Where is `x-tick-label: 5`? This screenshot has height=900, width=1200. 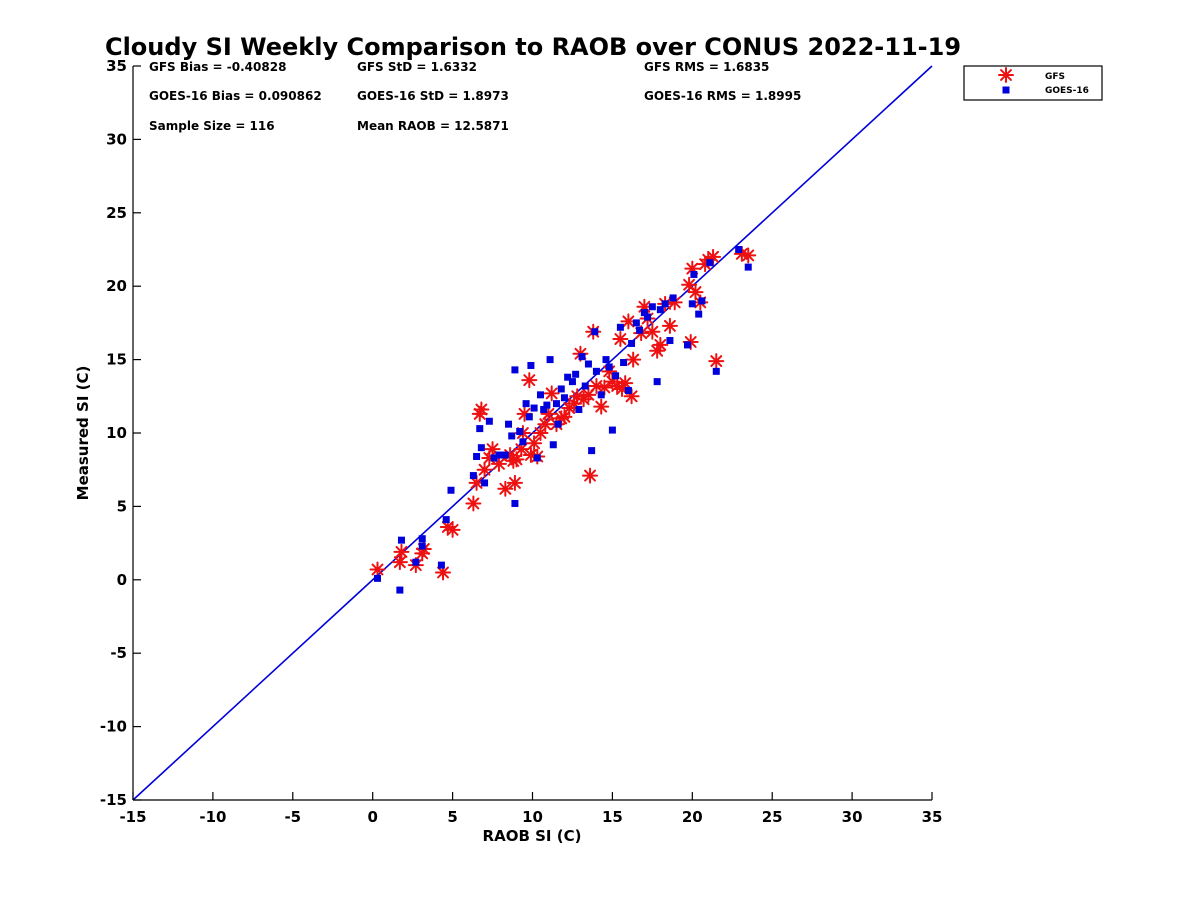 x-tick-label: 5 is located at coordinates (452, 817).